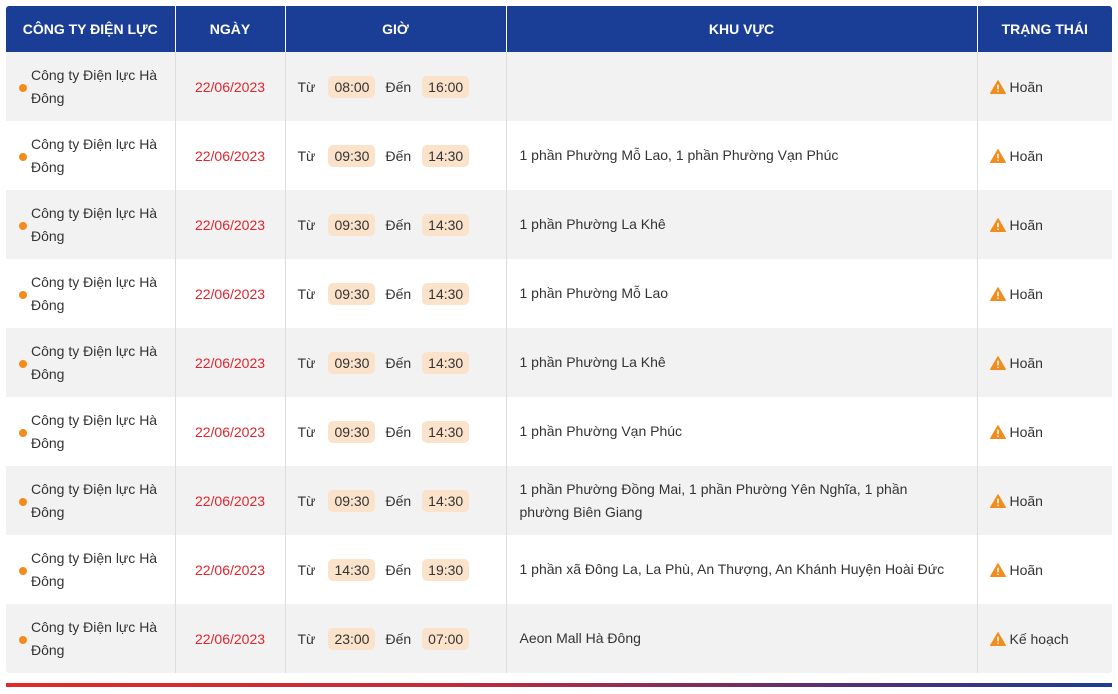 The width and height of the screenshot is (1118, 694). I want to click on column-header-time: GIỜ, so click(396, 29).